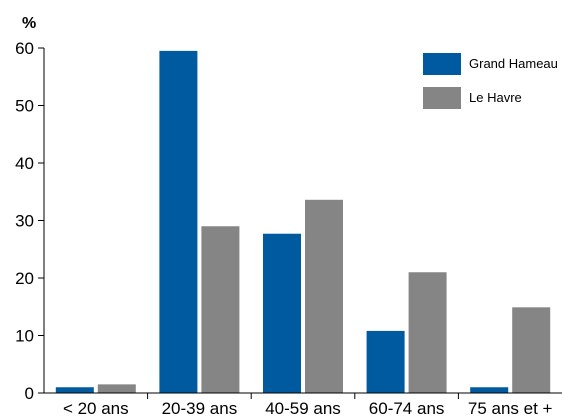 The image size is (564, 416). I want to click on x-tick-label: 60-74 ans, so click(407, 407).